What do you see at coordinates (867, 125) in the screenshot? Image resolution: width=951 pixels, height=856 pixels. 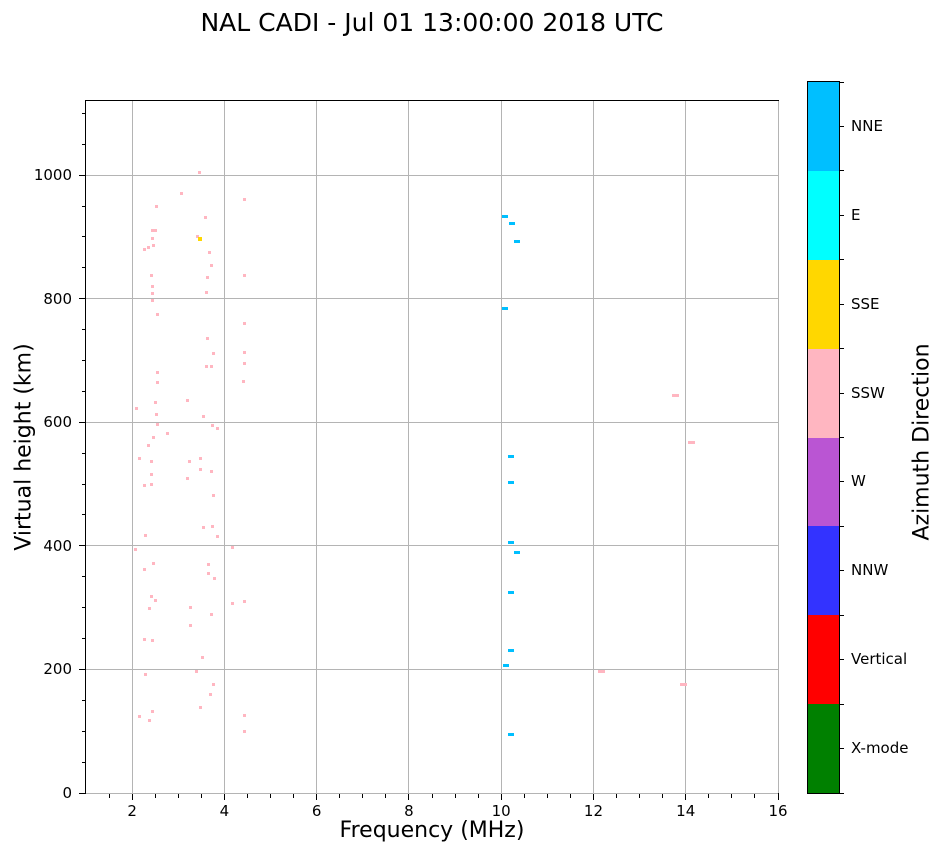 I see `colorbar-label-NNE: NNE` at bounding box center [867, 125].